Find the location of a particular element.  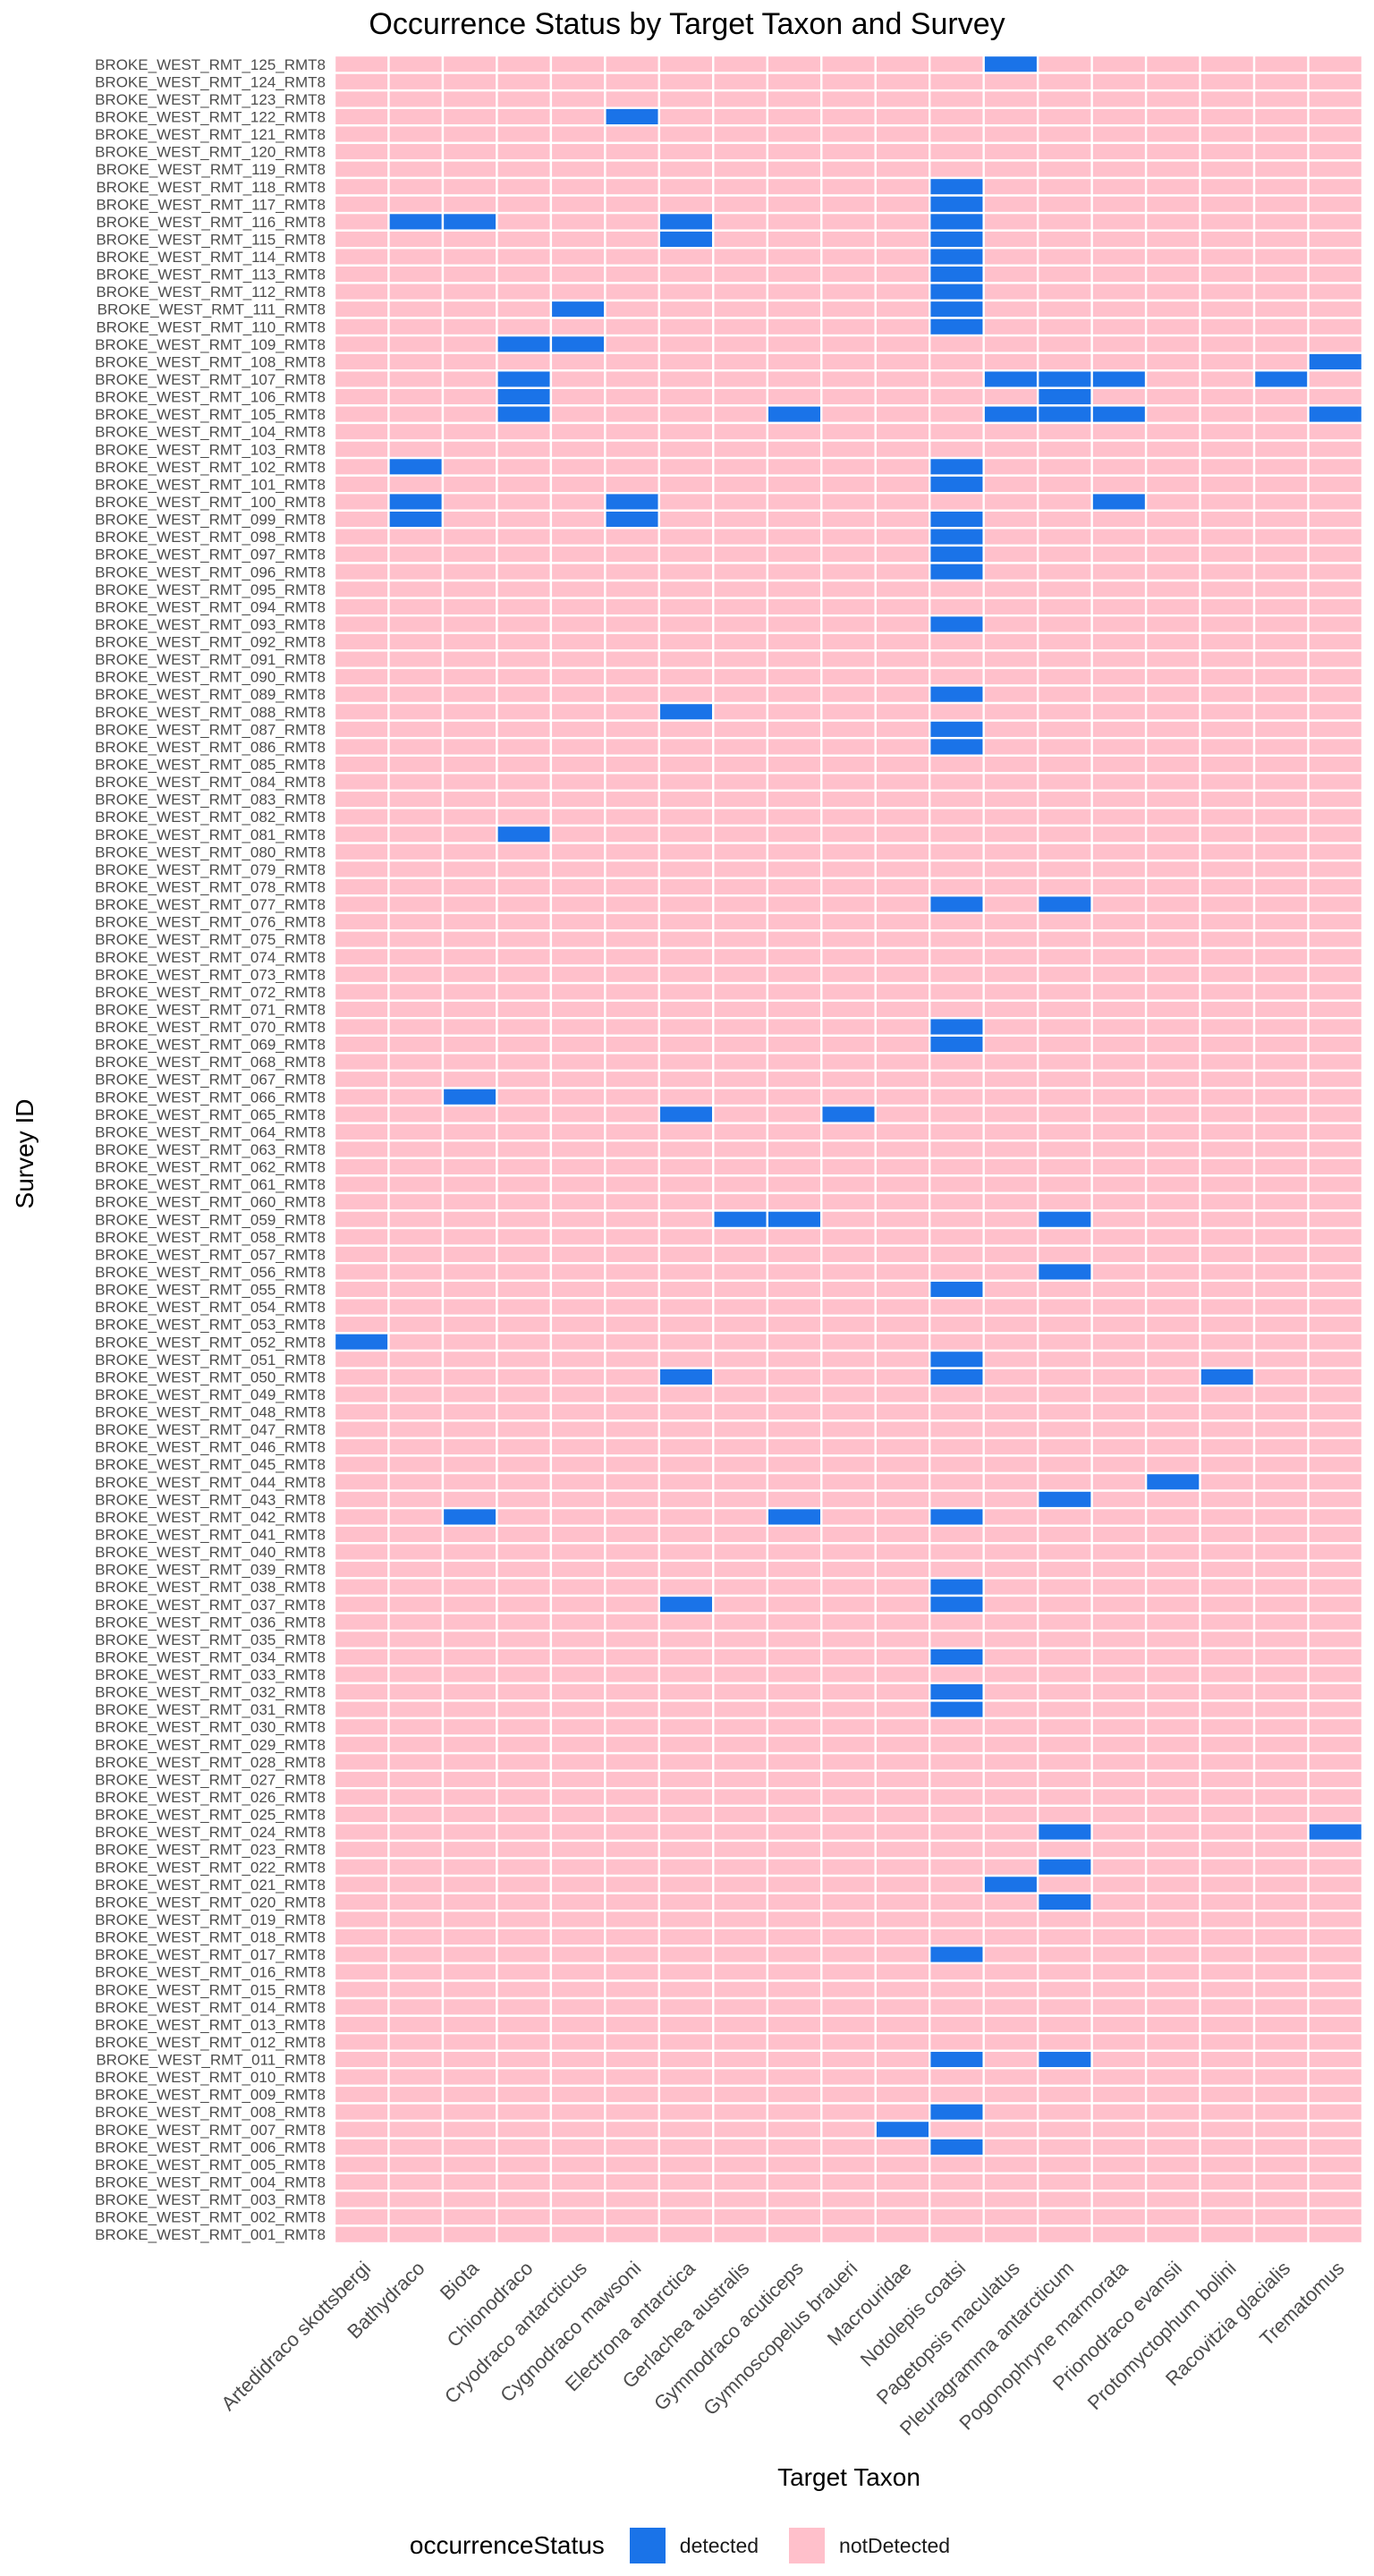

y-tick-label: BROKE_WEST_RMT_118_RMT8 is located at coordinates (211, 187).